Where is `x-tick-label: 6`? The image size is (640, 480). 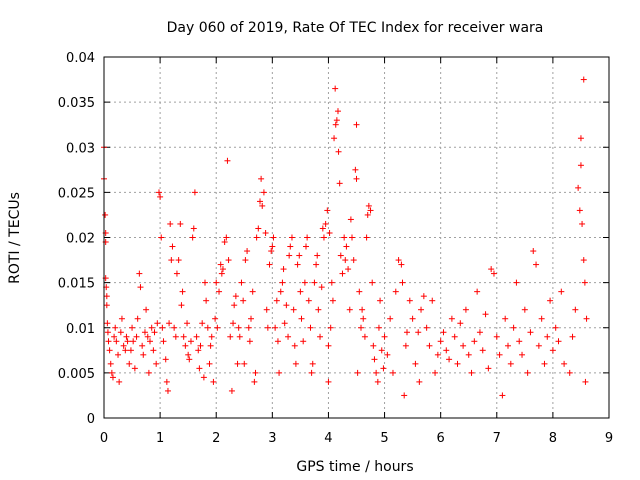 x-tick-label: 6 is located at coordinates (441, 438).